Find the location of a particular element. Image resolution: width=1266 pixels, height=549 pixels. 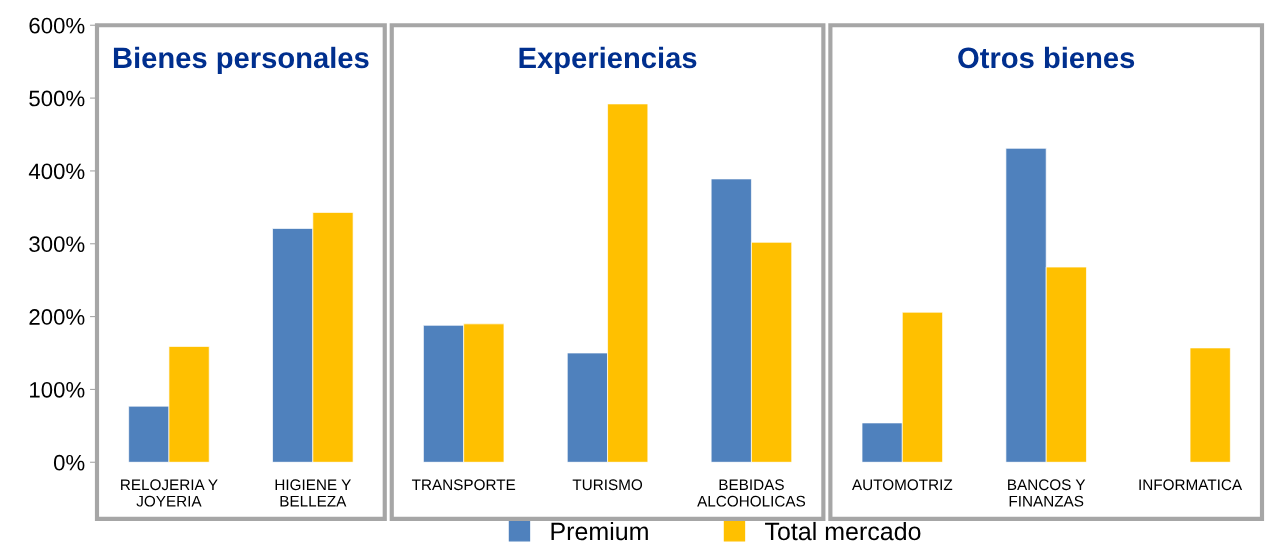

y-tick-label: 100% is located at coordinates (57, 389).